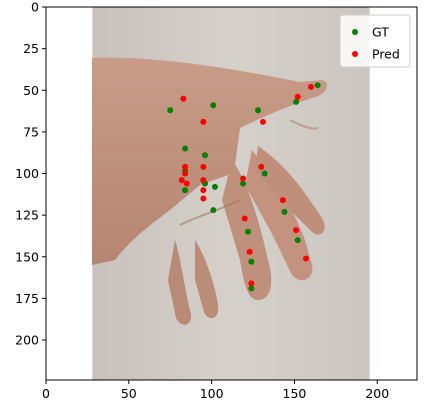 The height and width of the screenshot is (417, 425). I want to click on legend-pred-label: Pred, so click(386, 54).